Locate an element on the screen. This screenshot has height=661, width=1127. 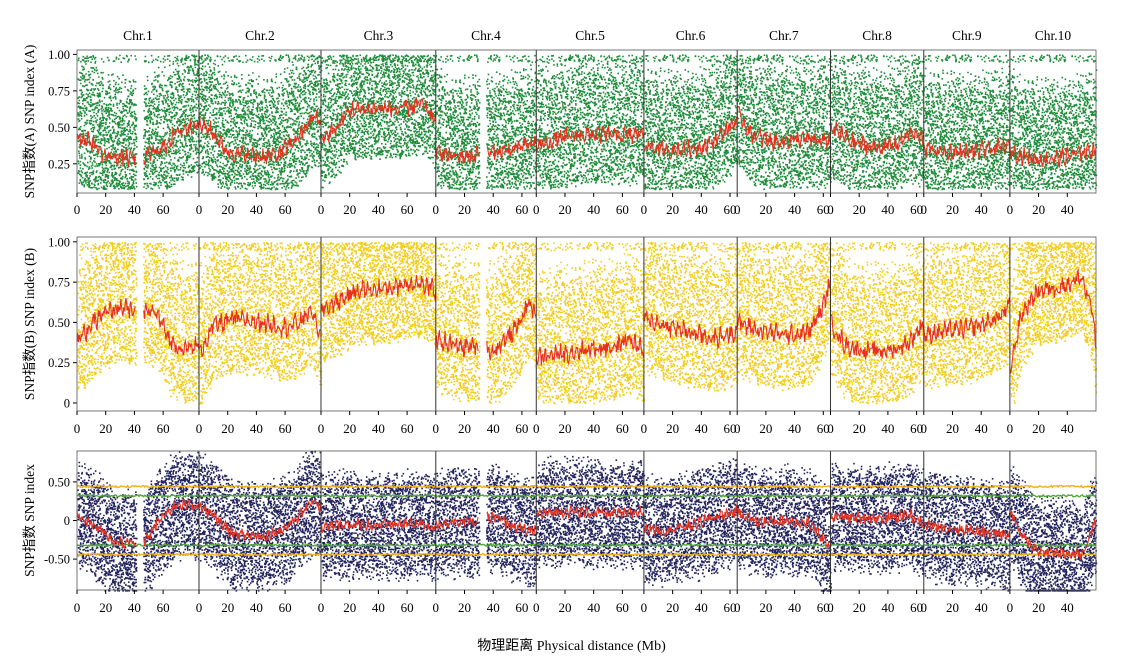
chromosome-label: Chr.6 is located at coordinates (691, 35).